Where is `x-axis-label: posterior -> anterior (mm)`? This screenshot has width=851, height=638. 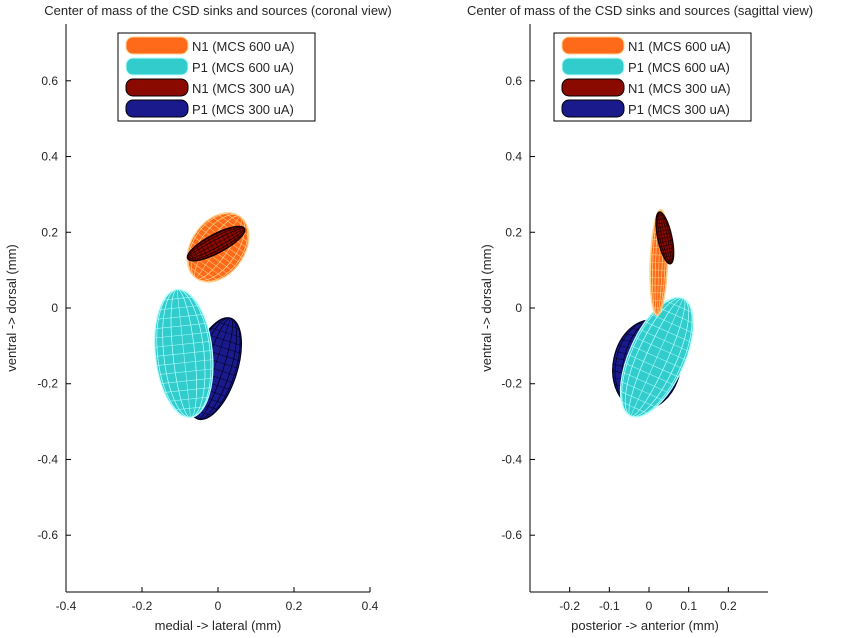
x-axis-label: posterior -> anterior (mm) is located at coordinates (645, 625).